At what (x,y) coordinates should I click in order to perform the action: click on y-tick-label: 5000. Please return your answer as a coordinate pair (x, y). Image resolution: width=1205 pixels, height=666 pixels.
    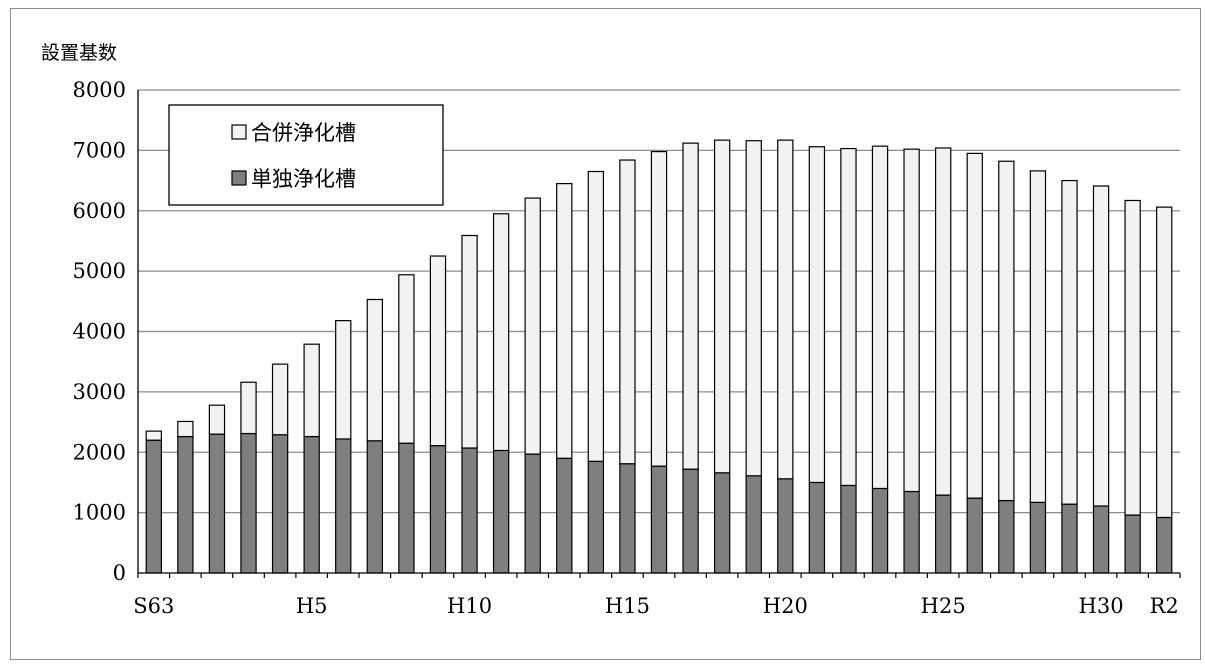
    Looking at the image, I should click on (99, 271).